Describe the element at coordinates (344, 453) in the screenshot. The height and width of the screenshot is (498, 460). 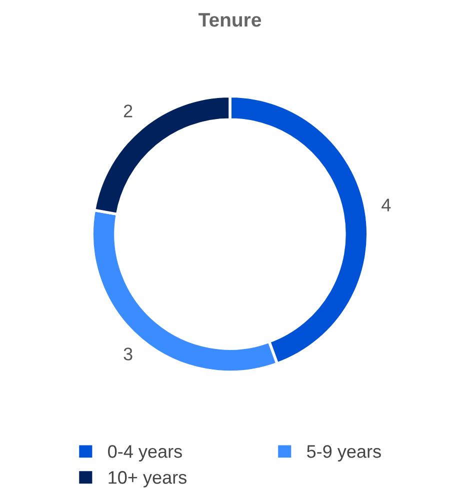
I see `legend-label: 5-9 years` at that location.